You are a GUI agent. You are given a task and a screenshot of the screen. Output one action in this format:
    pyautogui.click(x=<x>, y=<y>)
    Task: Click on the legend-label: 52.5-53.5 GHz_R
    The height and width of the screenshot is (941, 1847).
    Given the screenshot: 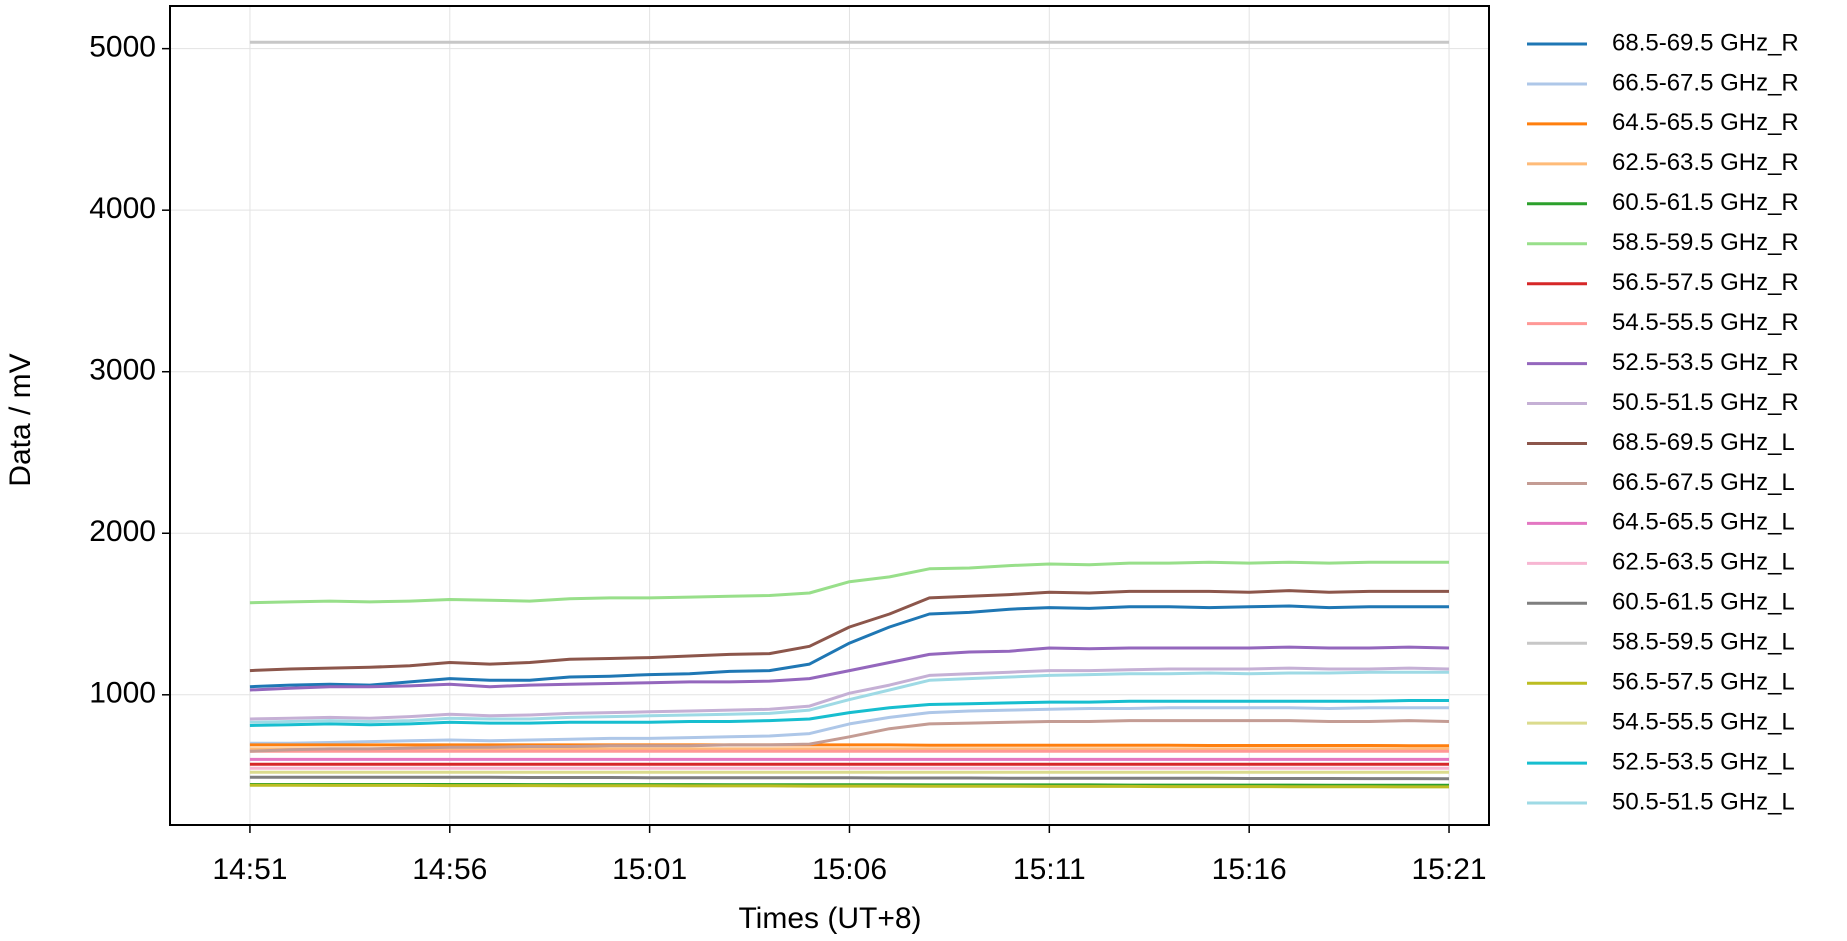 What is the action you would take?
    pyautogui.click(x=1705, y=362)
    